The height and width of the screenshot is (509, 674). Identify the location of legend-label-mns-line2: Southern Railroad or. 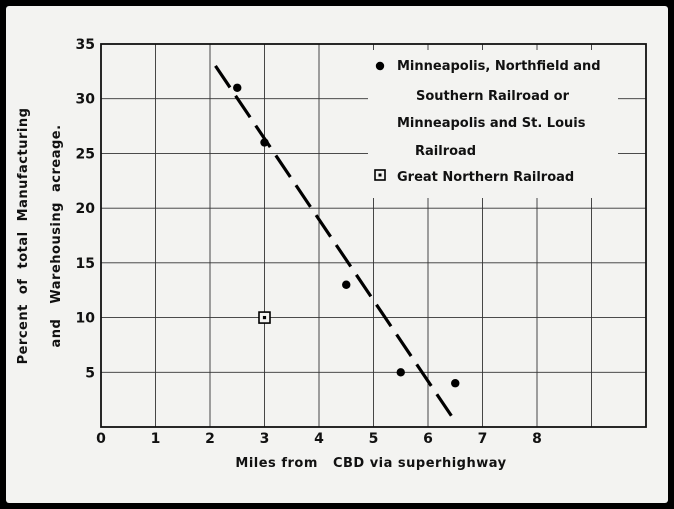
(493, 96).